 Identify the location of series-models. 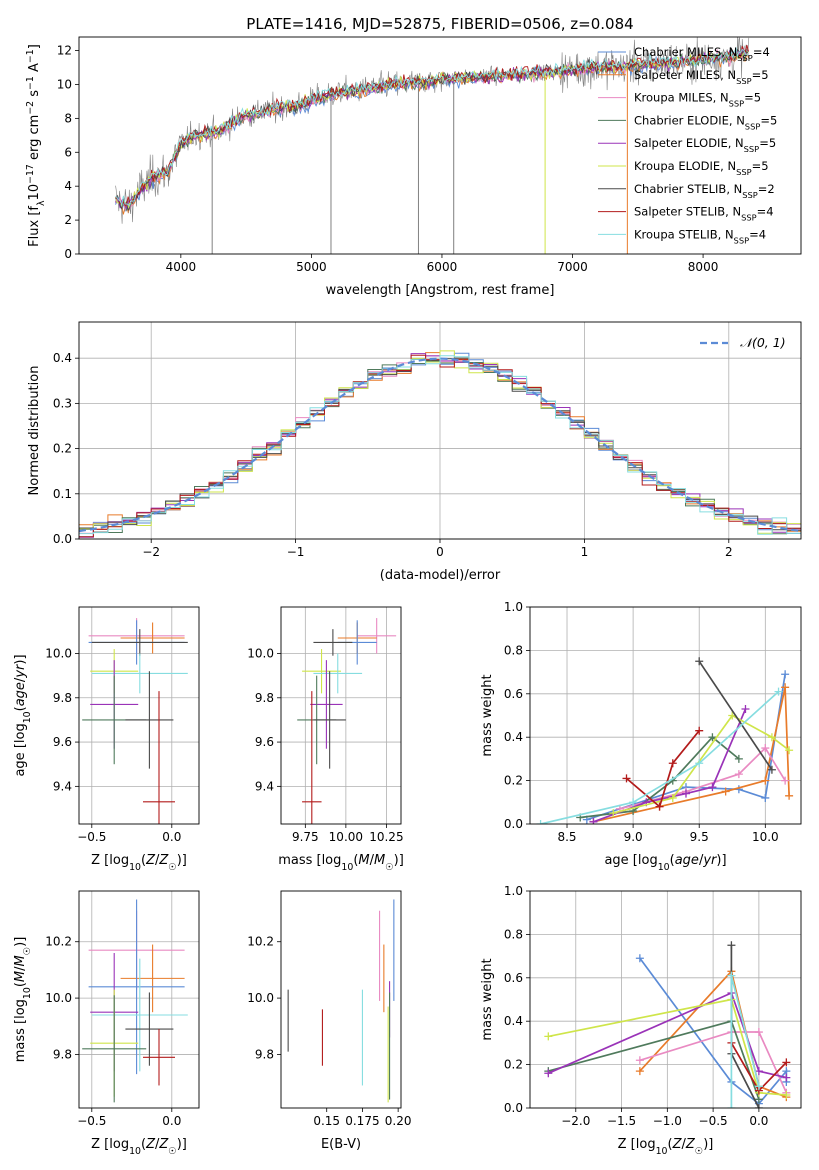
(432, 149).